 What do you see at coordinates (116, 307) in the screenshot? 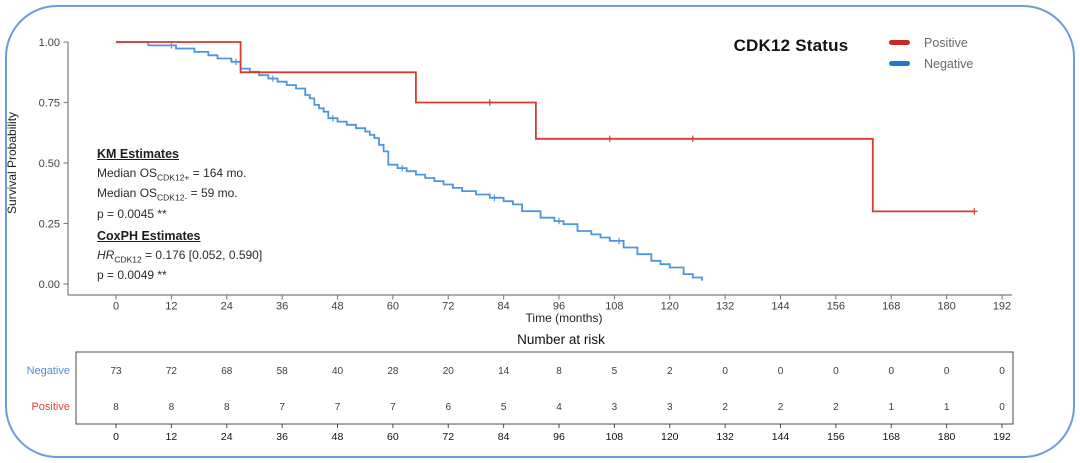
I see `x-tick-label: 0` at bounding box center [116, 307].